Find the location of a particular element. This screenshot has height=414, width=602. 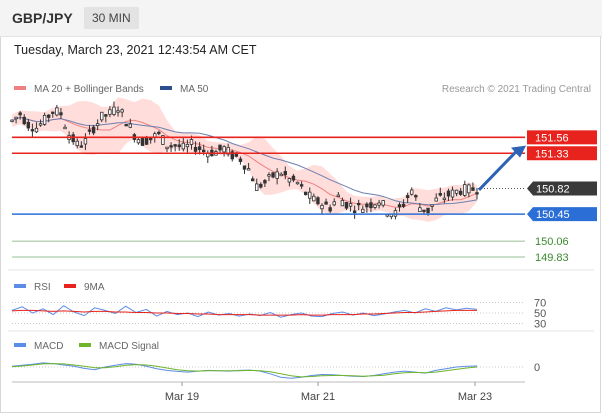

time-axis-ticks: Mar 19 Mar 21 Mar 23 is located at coordinates (328, 392).